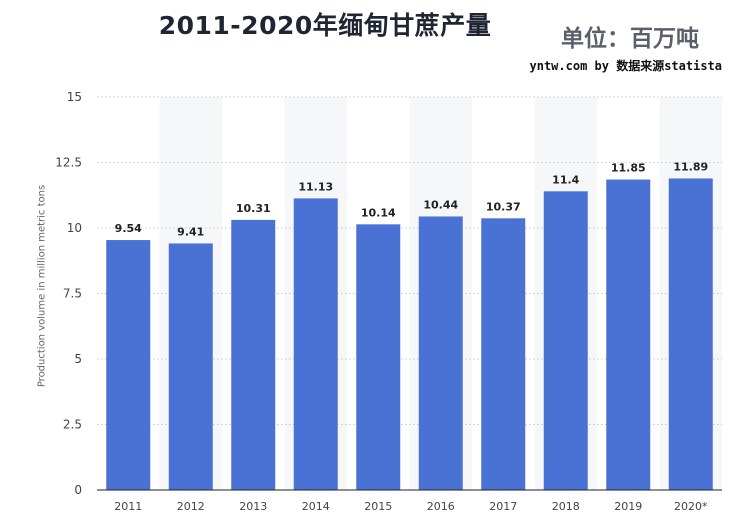 The width and height of the screenshot is (732, 525). What do you see at coordinates (441, 506) in the screenshot?
I see `x-tick-label: 2016` at bounding box center [441, 506].